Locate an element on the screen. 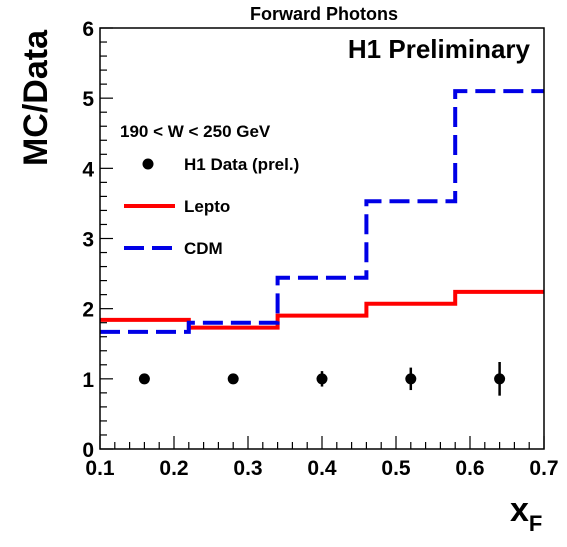  x-axis-label-subscript: F is located at coordinates (535, 523).